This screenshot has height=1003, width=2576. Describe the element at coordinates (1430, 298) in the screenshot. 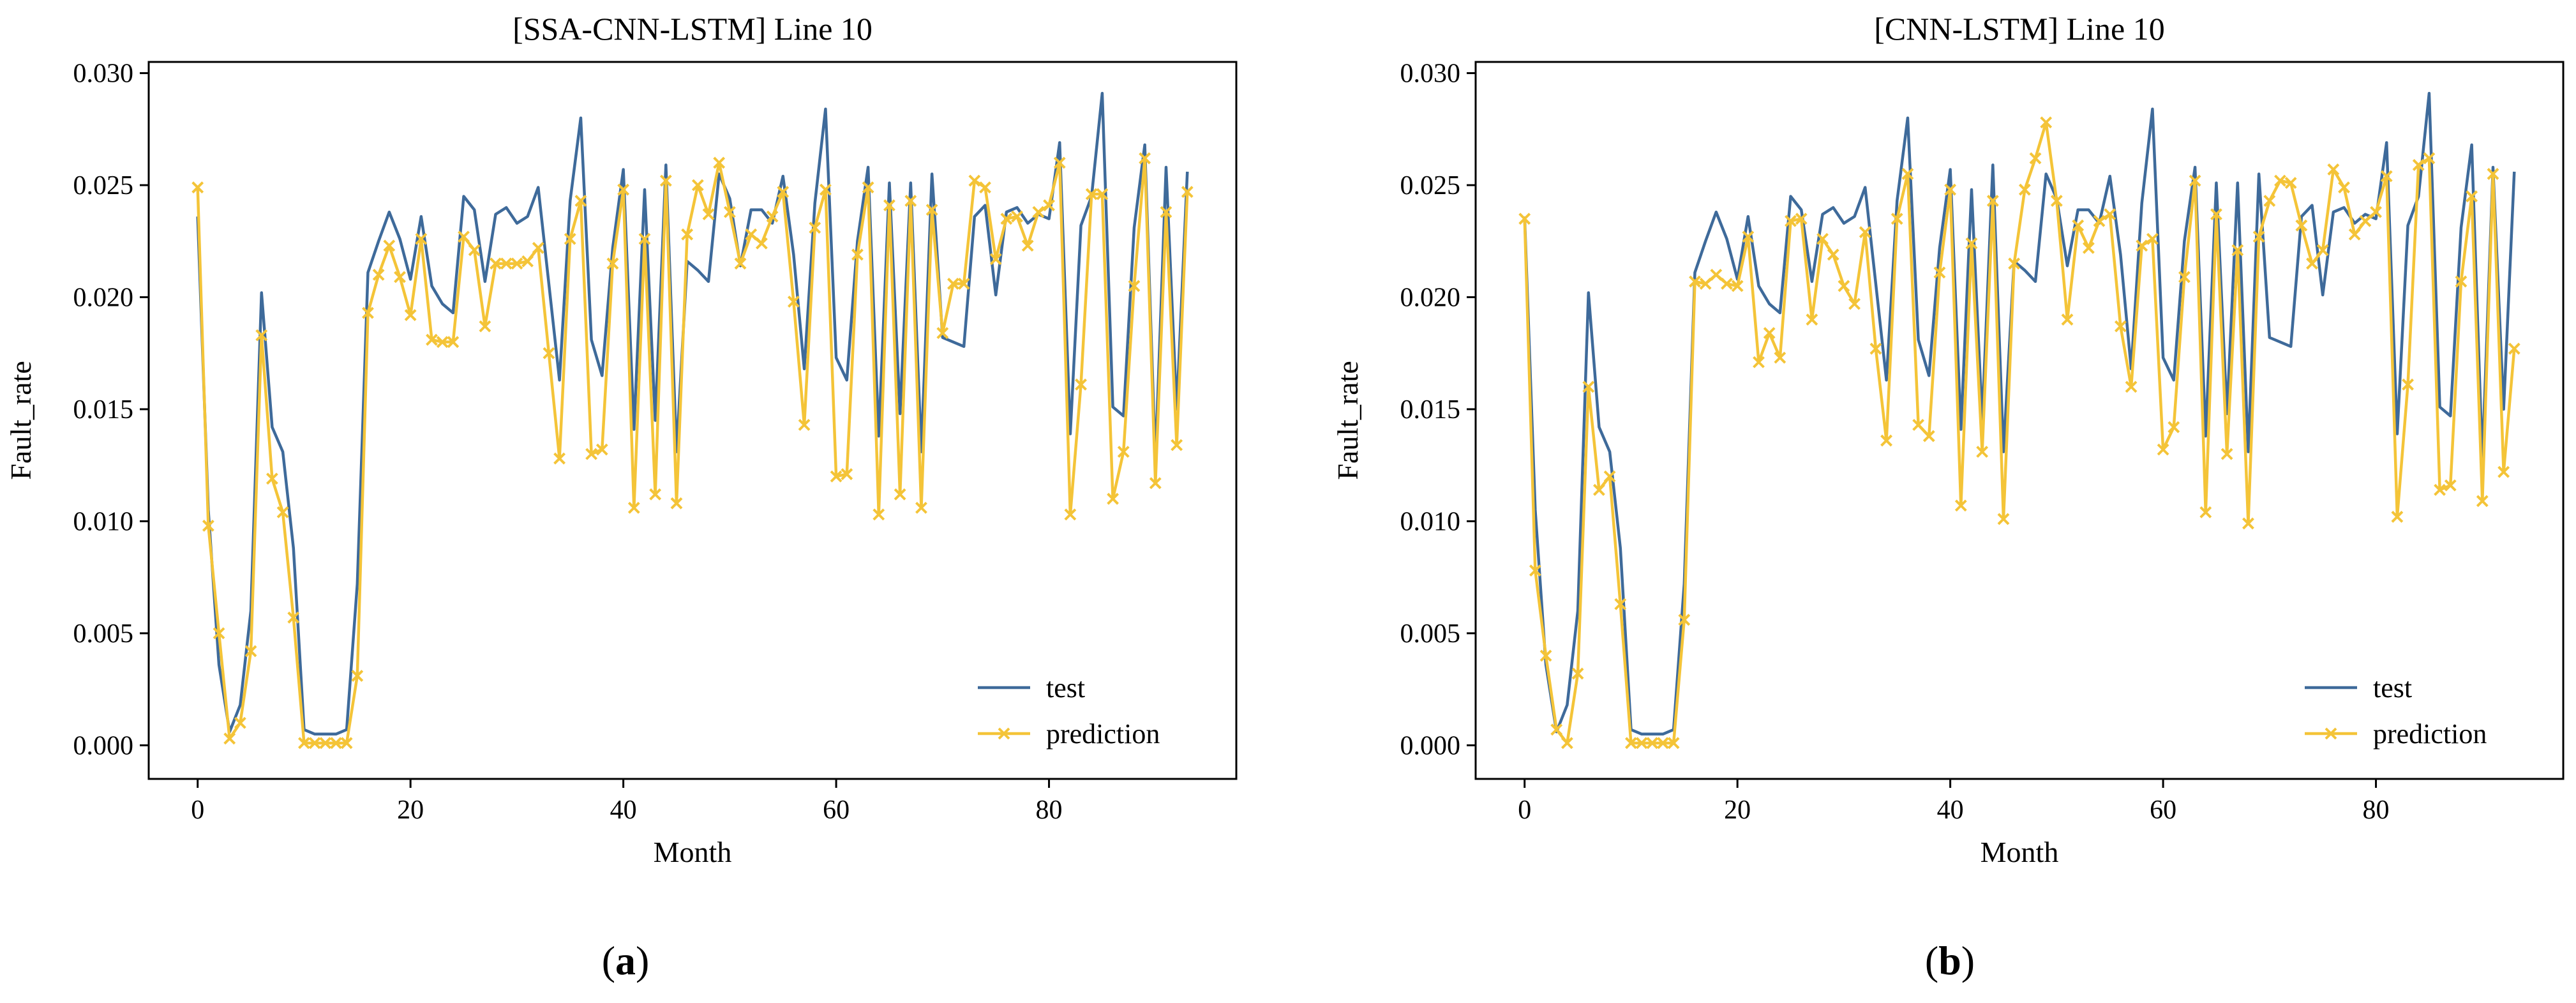

I see `y-tick-label: 0.020` at that location.